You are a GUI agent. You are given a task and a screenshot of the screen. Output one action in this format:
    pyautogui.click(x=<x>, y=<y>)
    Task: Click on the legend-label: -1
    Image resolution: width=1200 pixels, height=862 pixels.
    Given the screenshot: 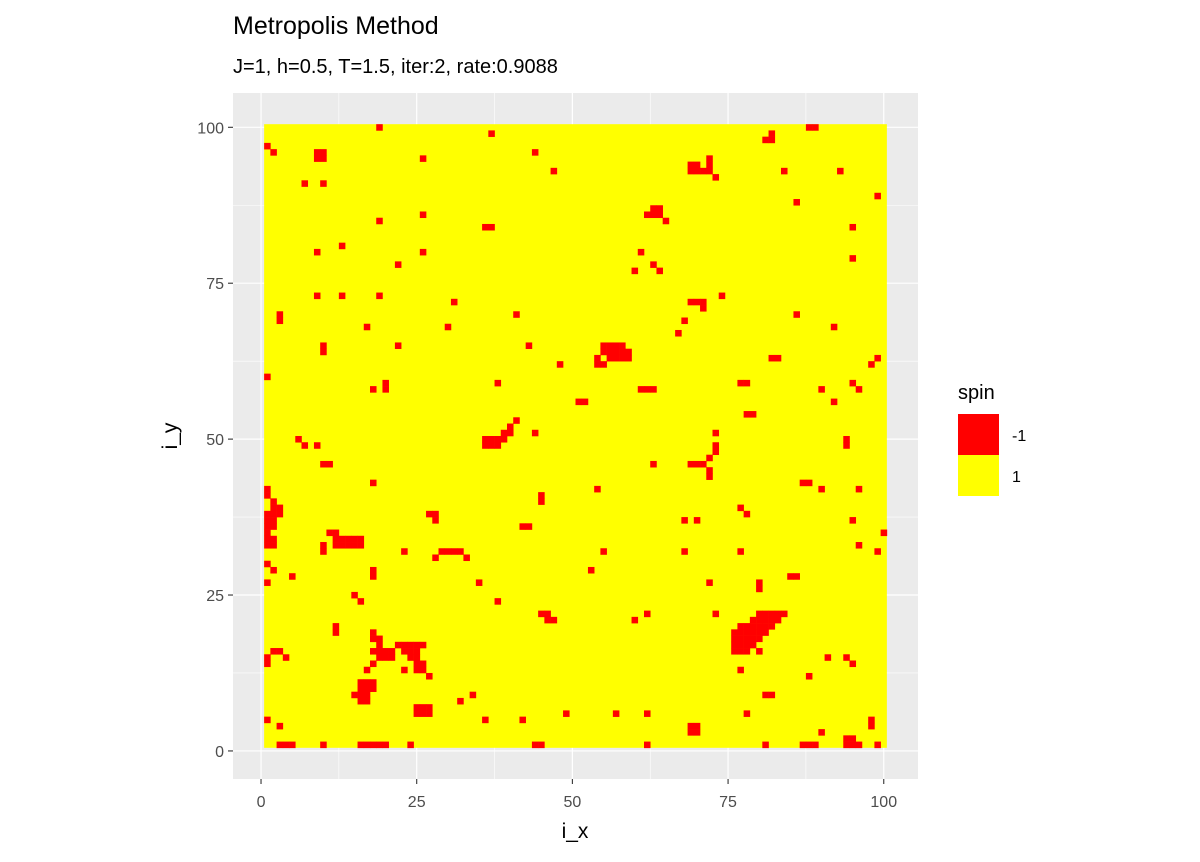 What is the action you would take?
    pyautogui.click(x=1019, y=436)
    